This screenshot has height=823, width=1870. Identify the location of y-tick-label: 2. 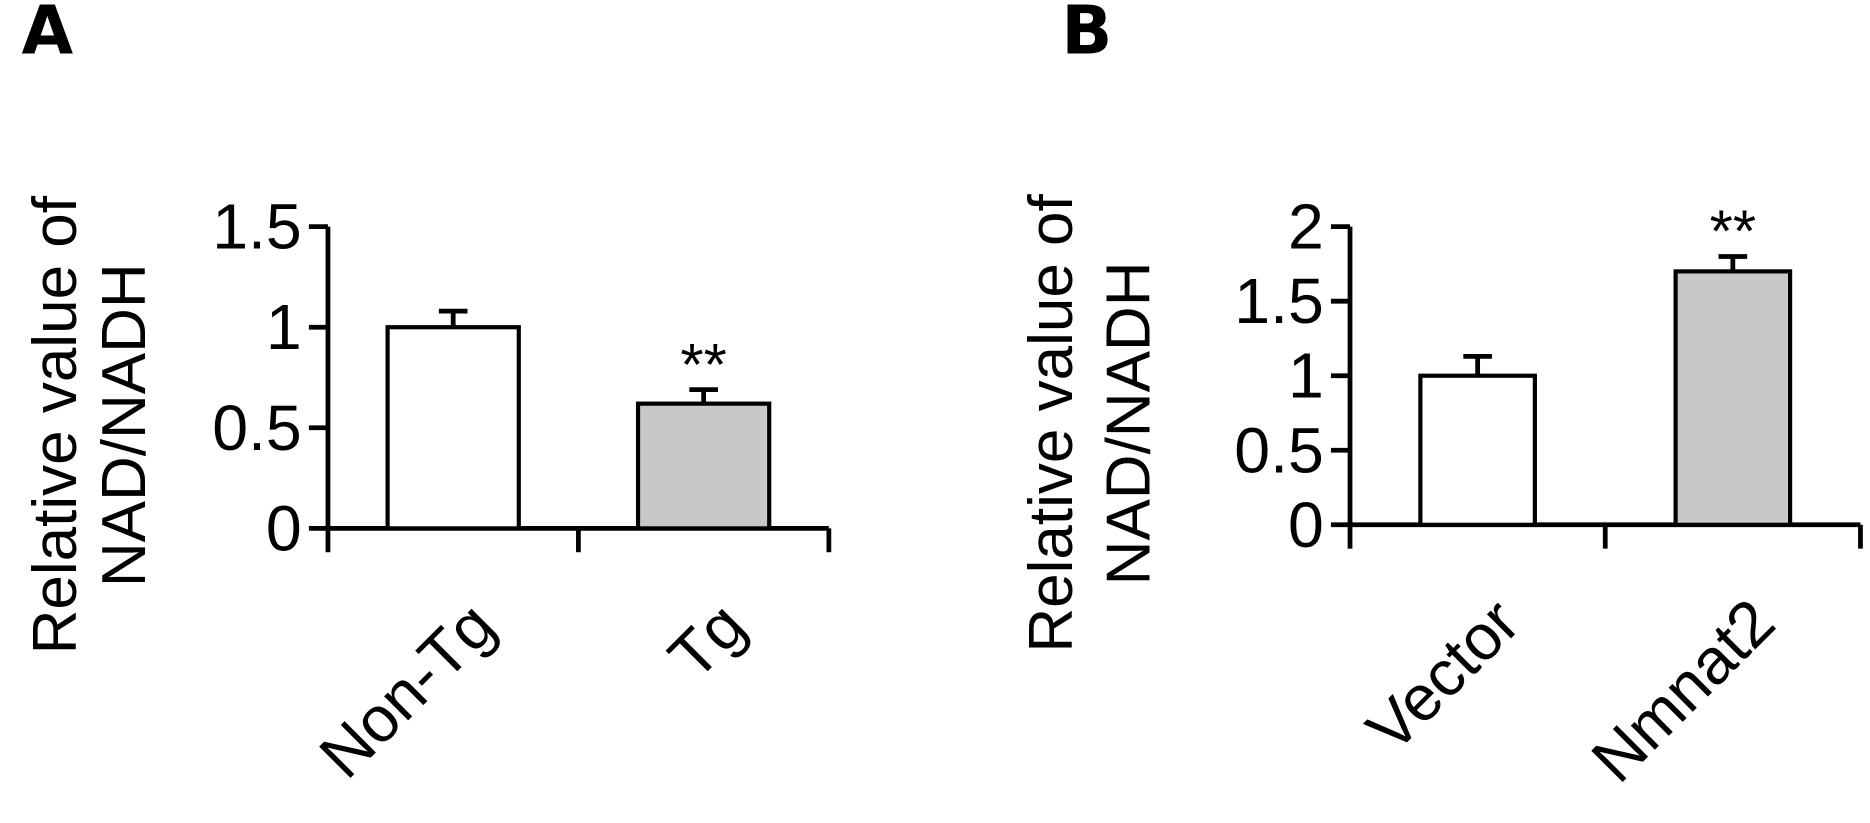
(1306, 227).